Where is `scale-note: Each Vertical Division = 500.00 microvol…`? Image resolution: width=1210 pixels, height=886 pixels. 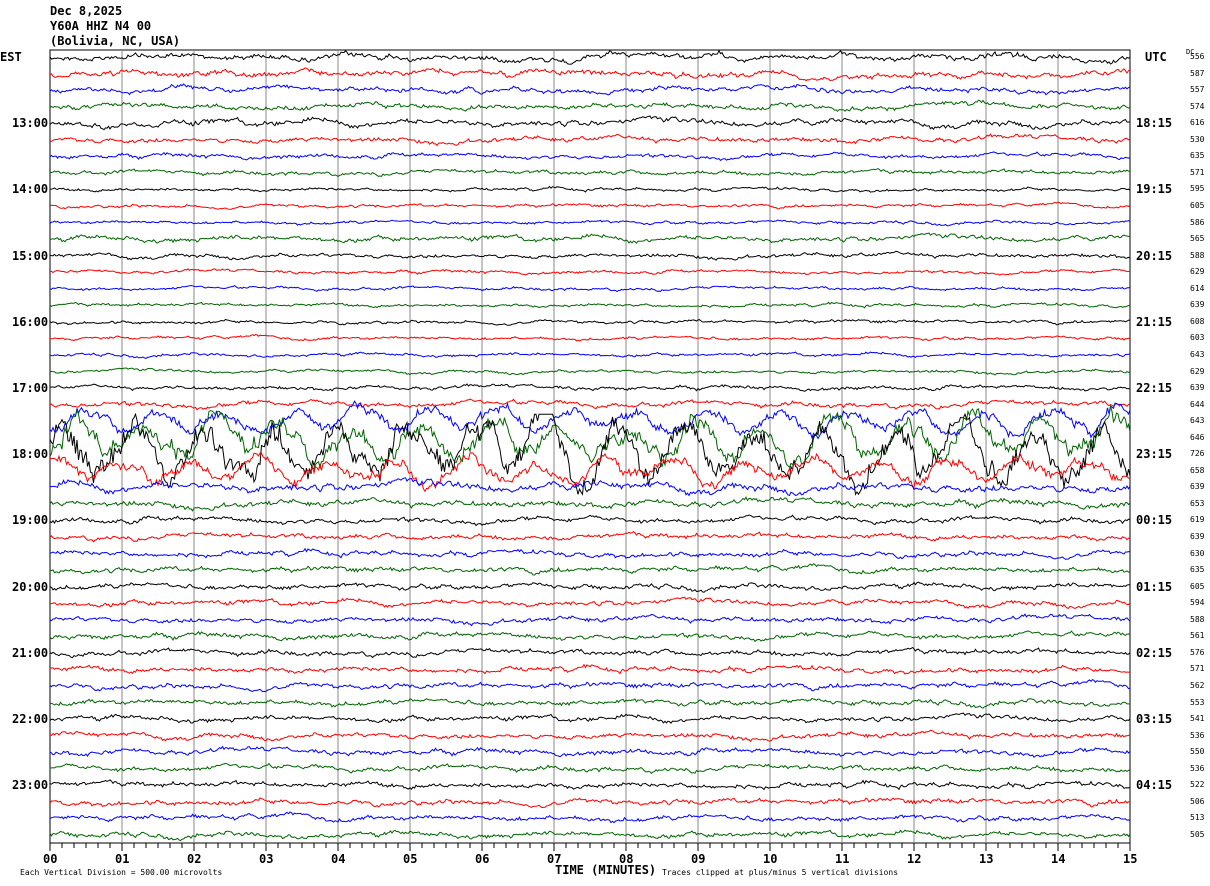
scale-note: Each Vertical Division = 500.00 microvol… is located at coordinates (121, 872).